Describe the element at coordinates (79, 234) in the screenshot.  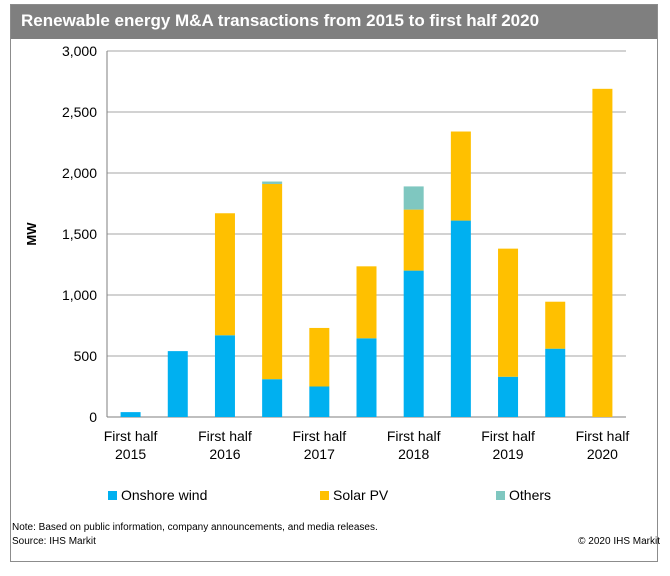
I see `y-tick-label: 1,500` at that location.